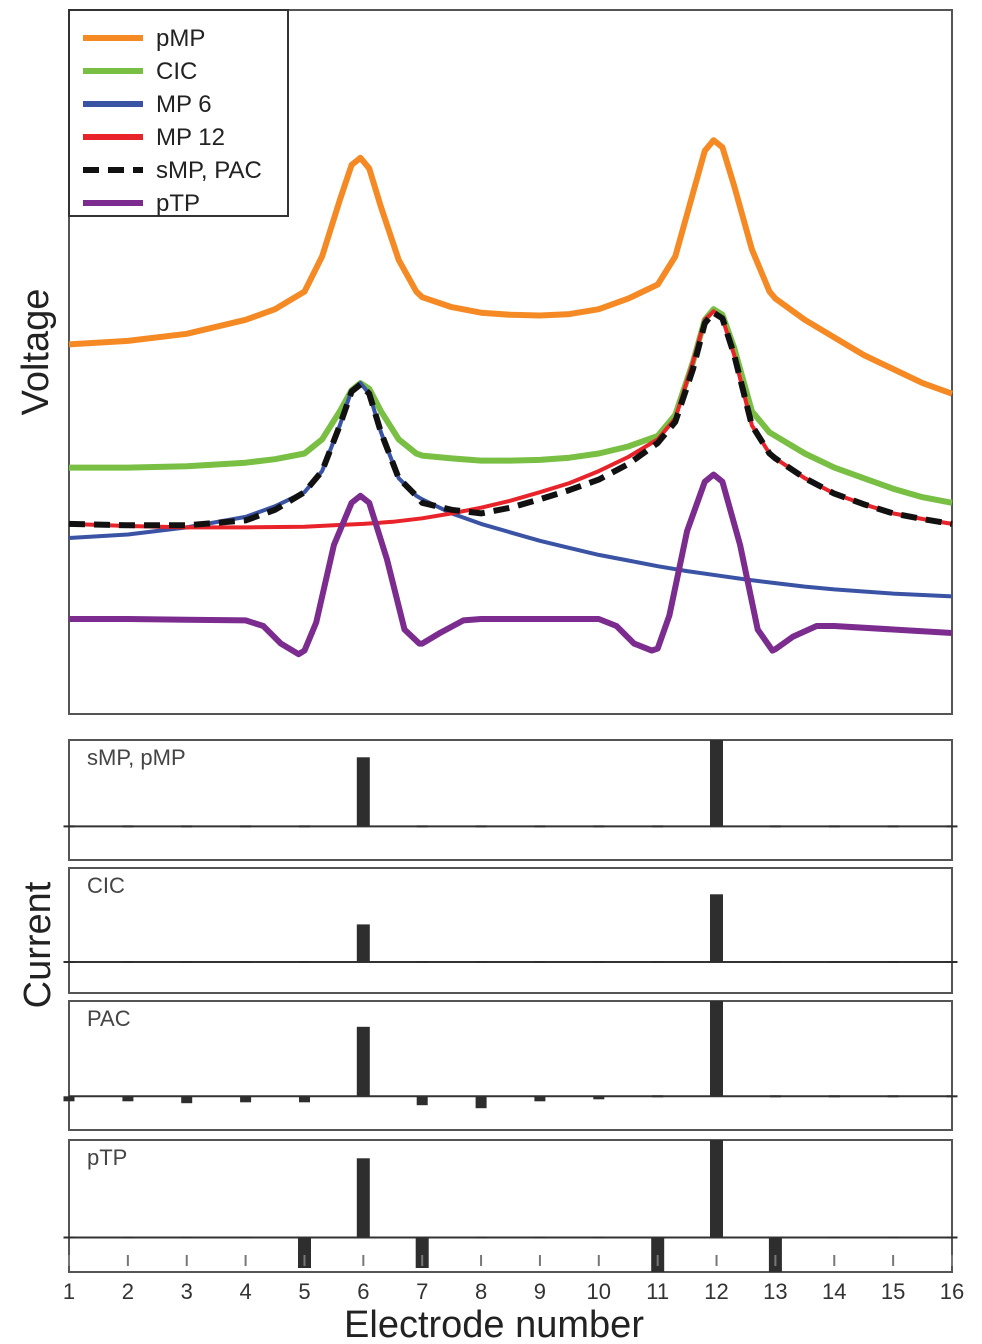 This screenshot has height=1344, width=982. What do you see at coordinates (540, 1291) in the screenshot?
I see `x-tick-label: 9` at bounding box center [540, 1291].